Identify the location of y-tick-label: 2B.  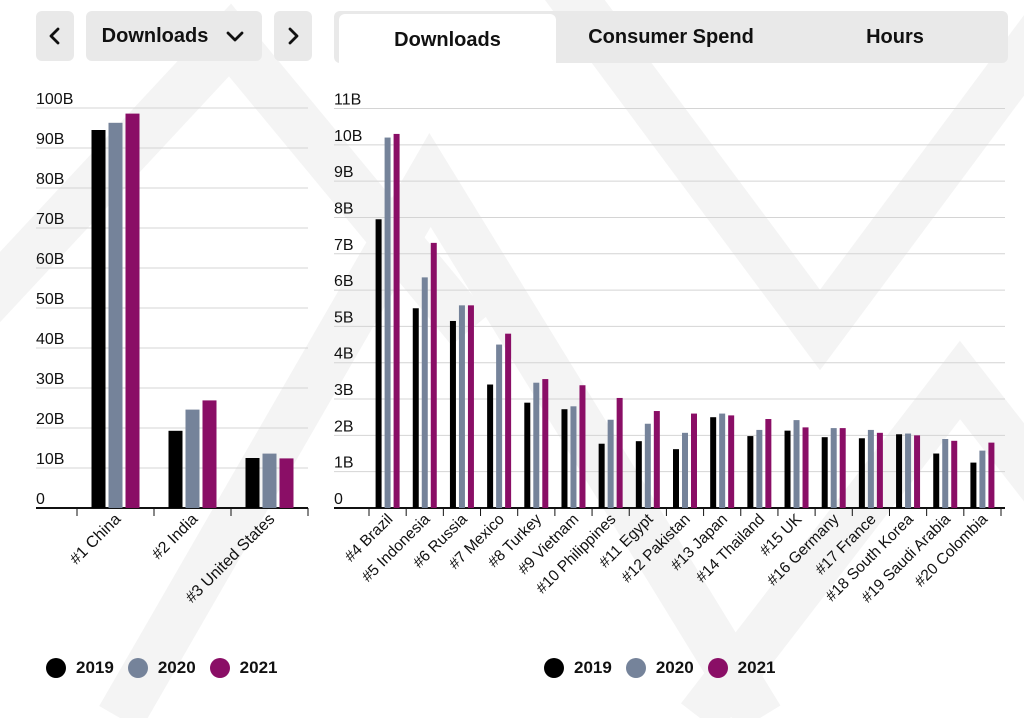
(344, 426).